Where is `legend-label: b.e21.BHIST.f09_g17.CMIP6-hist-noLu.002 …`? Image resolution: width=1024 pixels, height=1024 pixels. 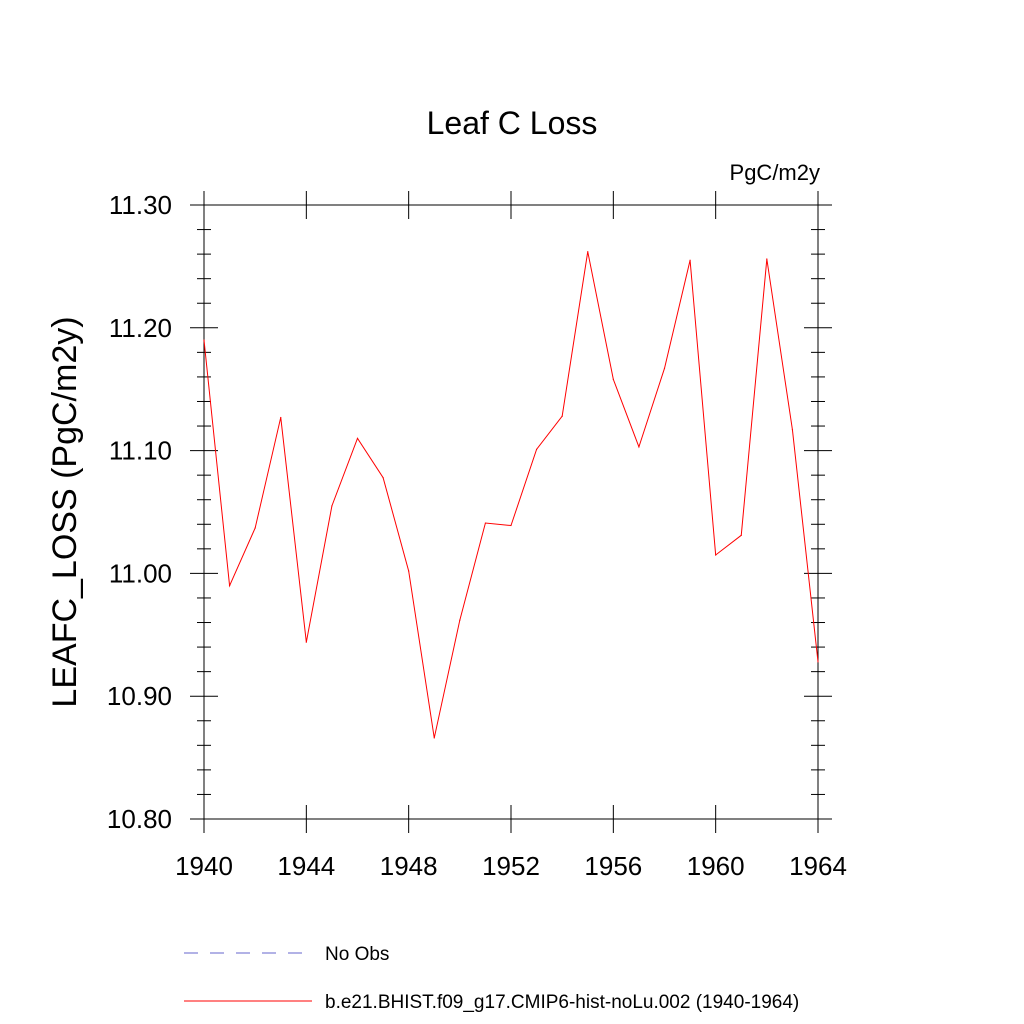
legend-label: b.e21.BHIST.f09_g17.CMIP6-hist-noLu.002 … is located at coordinates (562, 1002).